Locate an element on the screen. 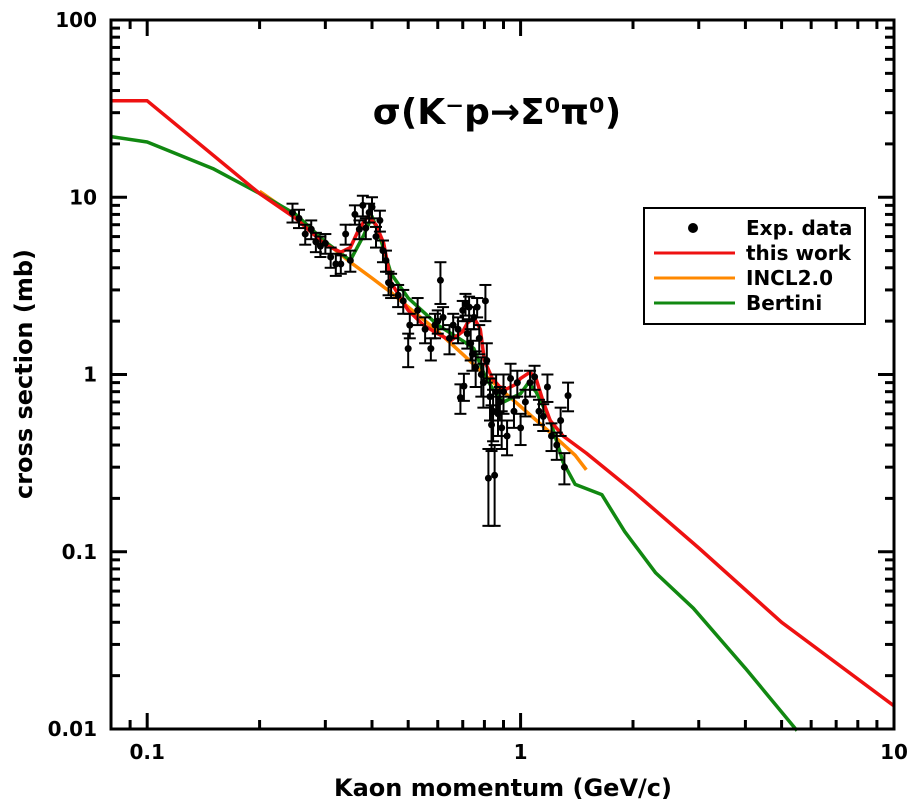 The height and width of the screenshot is (812, 918). y-tick-label: 0.1 is located at coordinates (79, 552).